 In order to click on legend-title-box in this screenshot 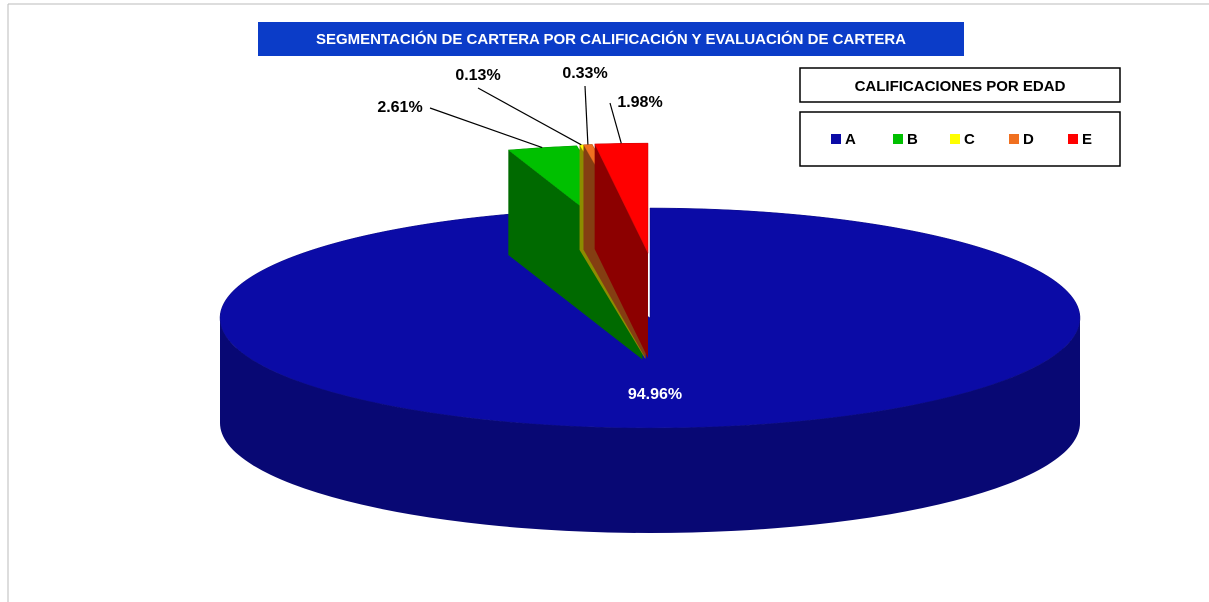, I will do `click(960, 85)`.